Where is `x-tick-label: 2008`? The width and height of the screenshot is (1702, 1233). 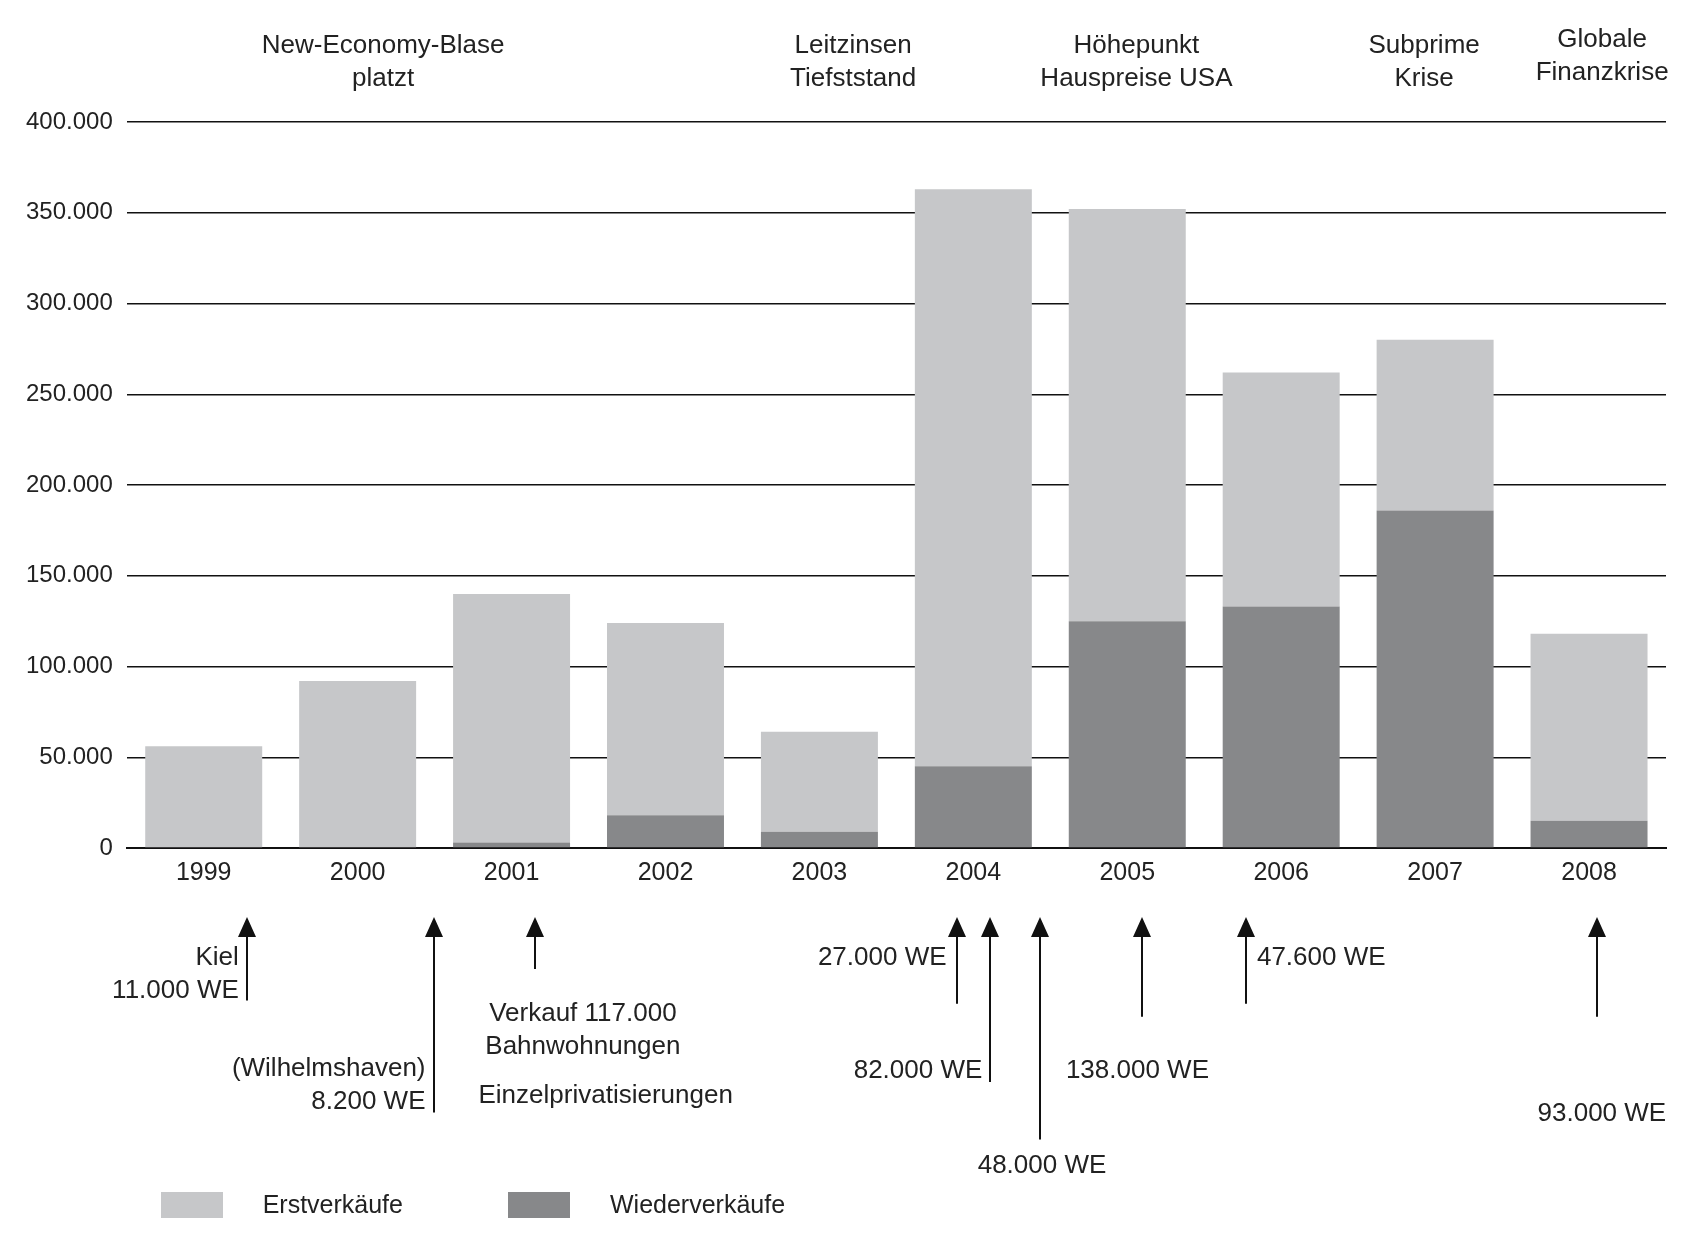 x-tick-label: 2008 is located at coordinates (1589, 870).